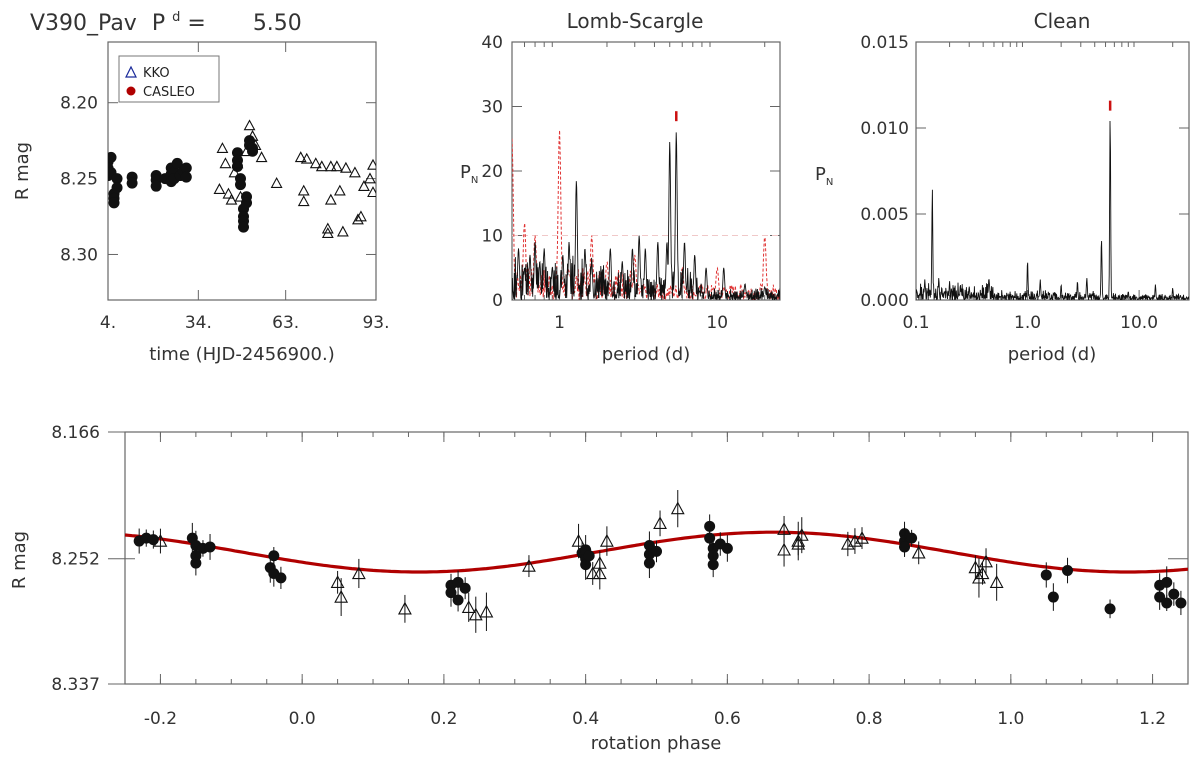 Image resolution: width=1200 pixels, height=759 pixels. Describe the element at coordinates (1152, 719) in the screenshot. I see `phase-xtick-label: 1.2` at that location.